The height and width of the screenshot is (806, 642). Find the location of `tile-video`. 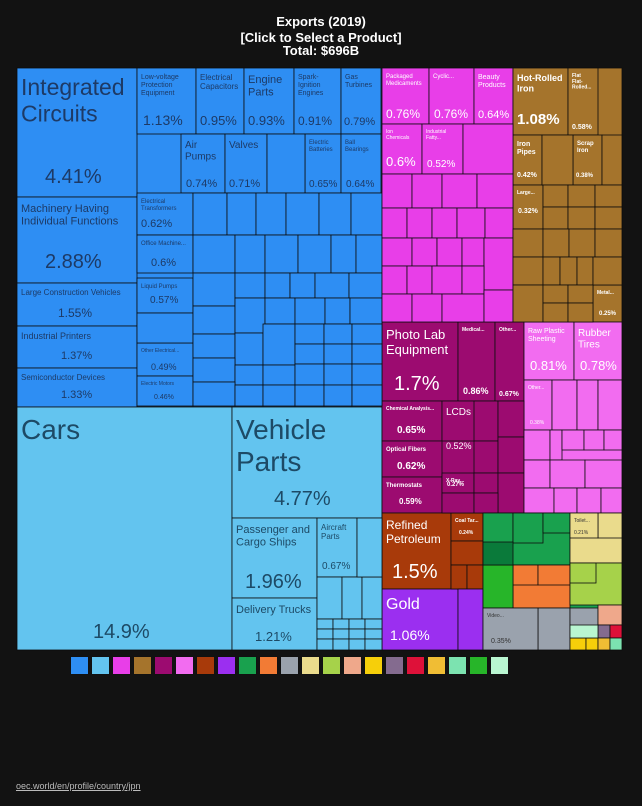

tile-video is located at coordinates (510, 629).